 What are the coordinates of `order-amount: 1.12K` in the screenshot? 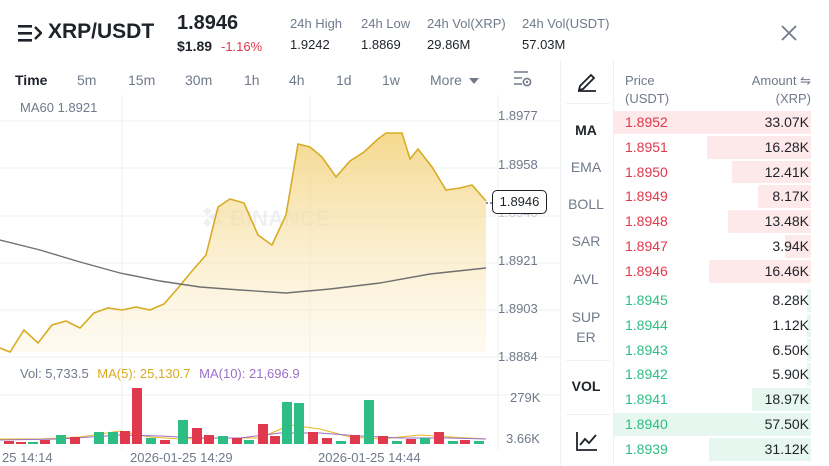 It's located at (790, 324).